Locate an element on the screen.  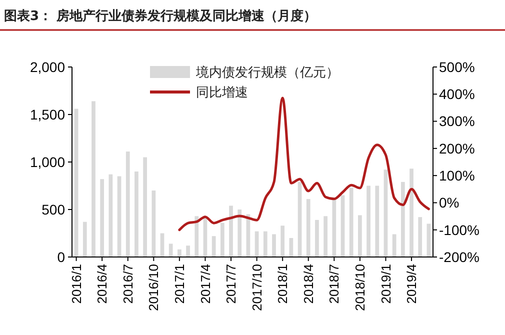
y2-tick-label: -100% is located at coordinates (459, 230).